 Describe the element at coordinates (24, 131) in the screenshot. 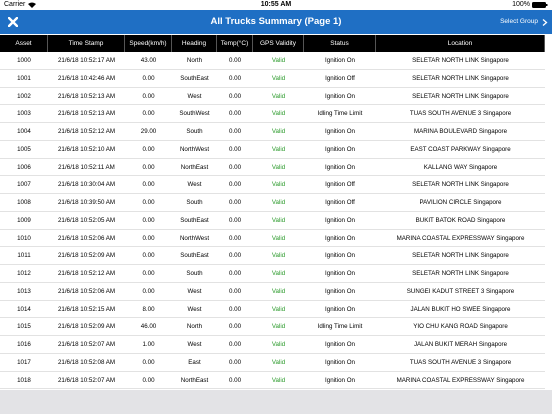

I see `table-cell: 1004` at that location.